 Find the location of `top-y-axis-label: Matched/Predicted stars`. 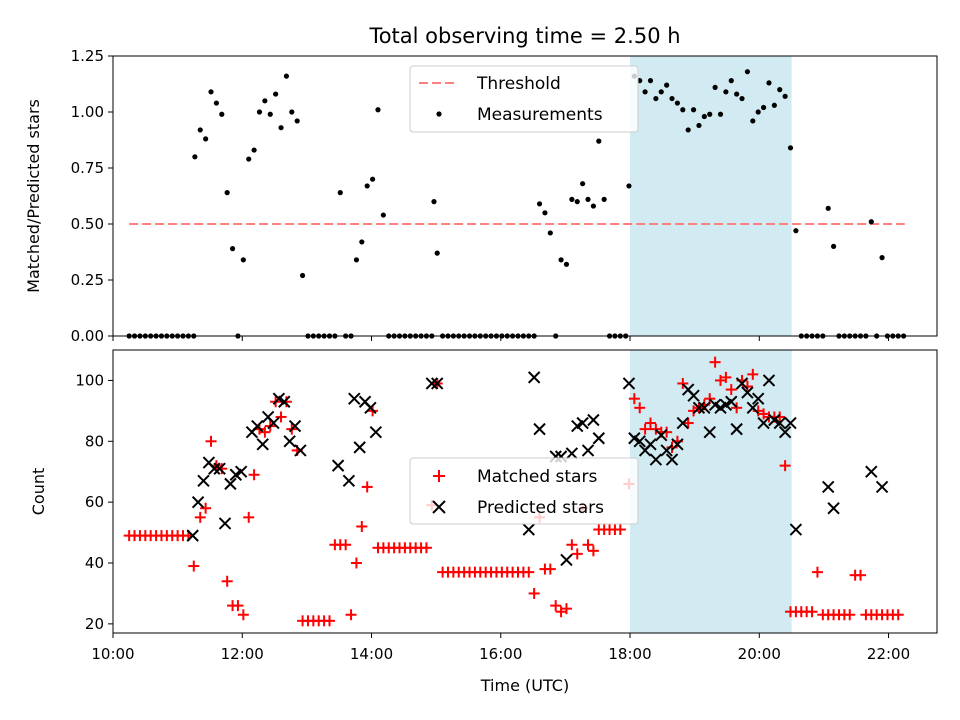

top-y-axis-label: Matched/Predicted stars is located at coordinates (33, 196).